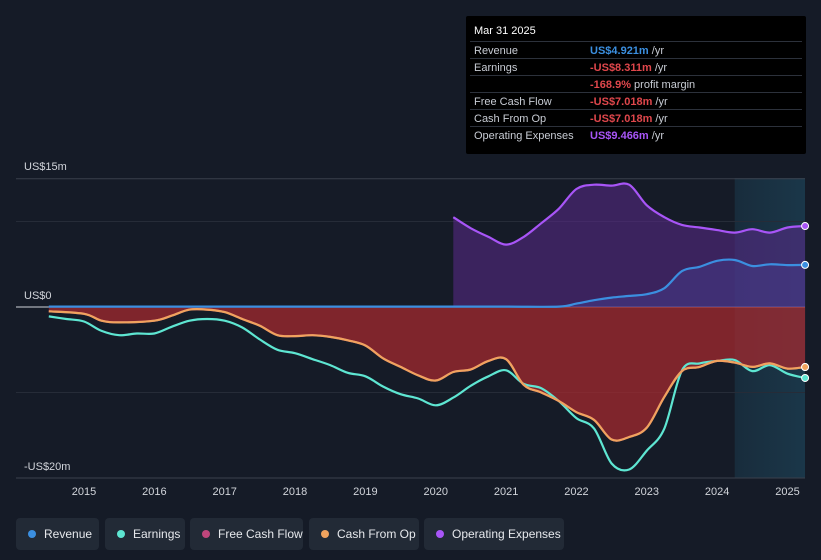  What do you see at coordinates (295, 492) in the screenshot?
I see `x-tick-label: 2018` at bounding box center [295, 492].